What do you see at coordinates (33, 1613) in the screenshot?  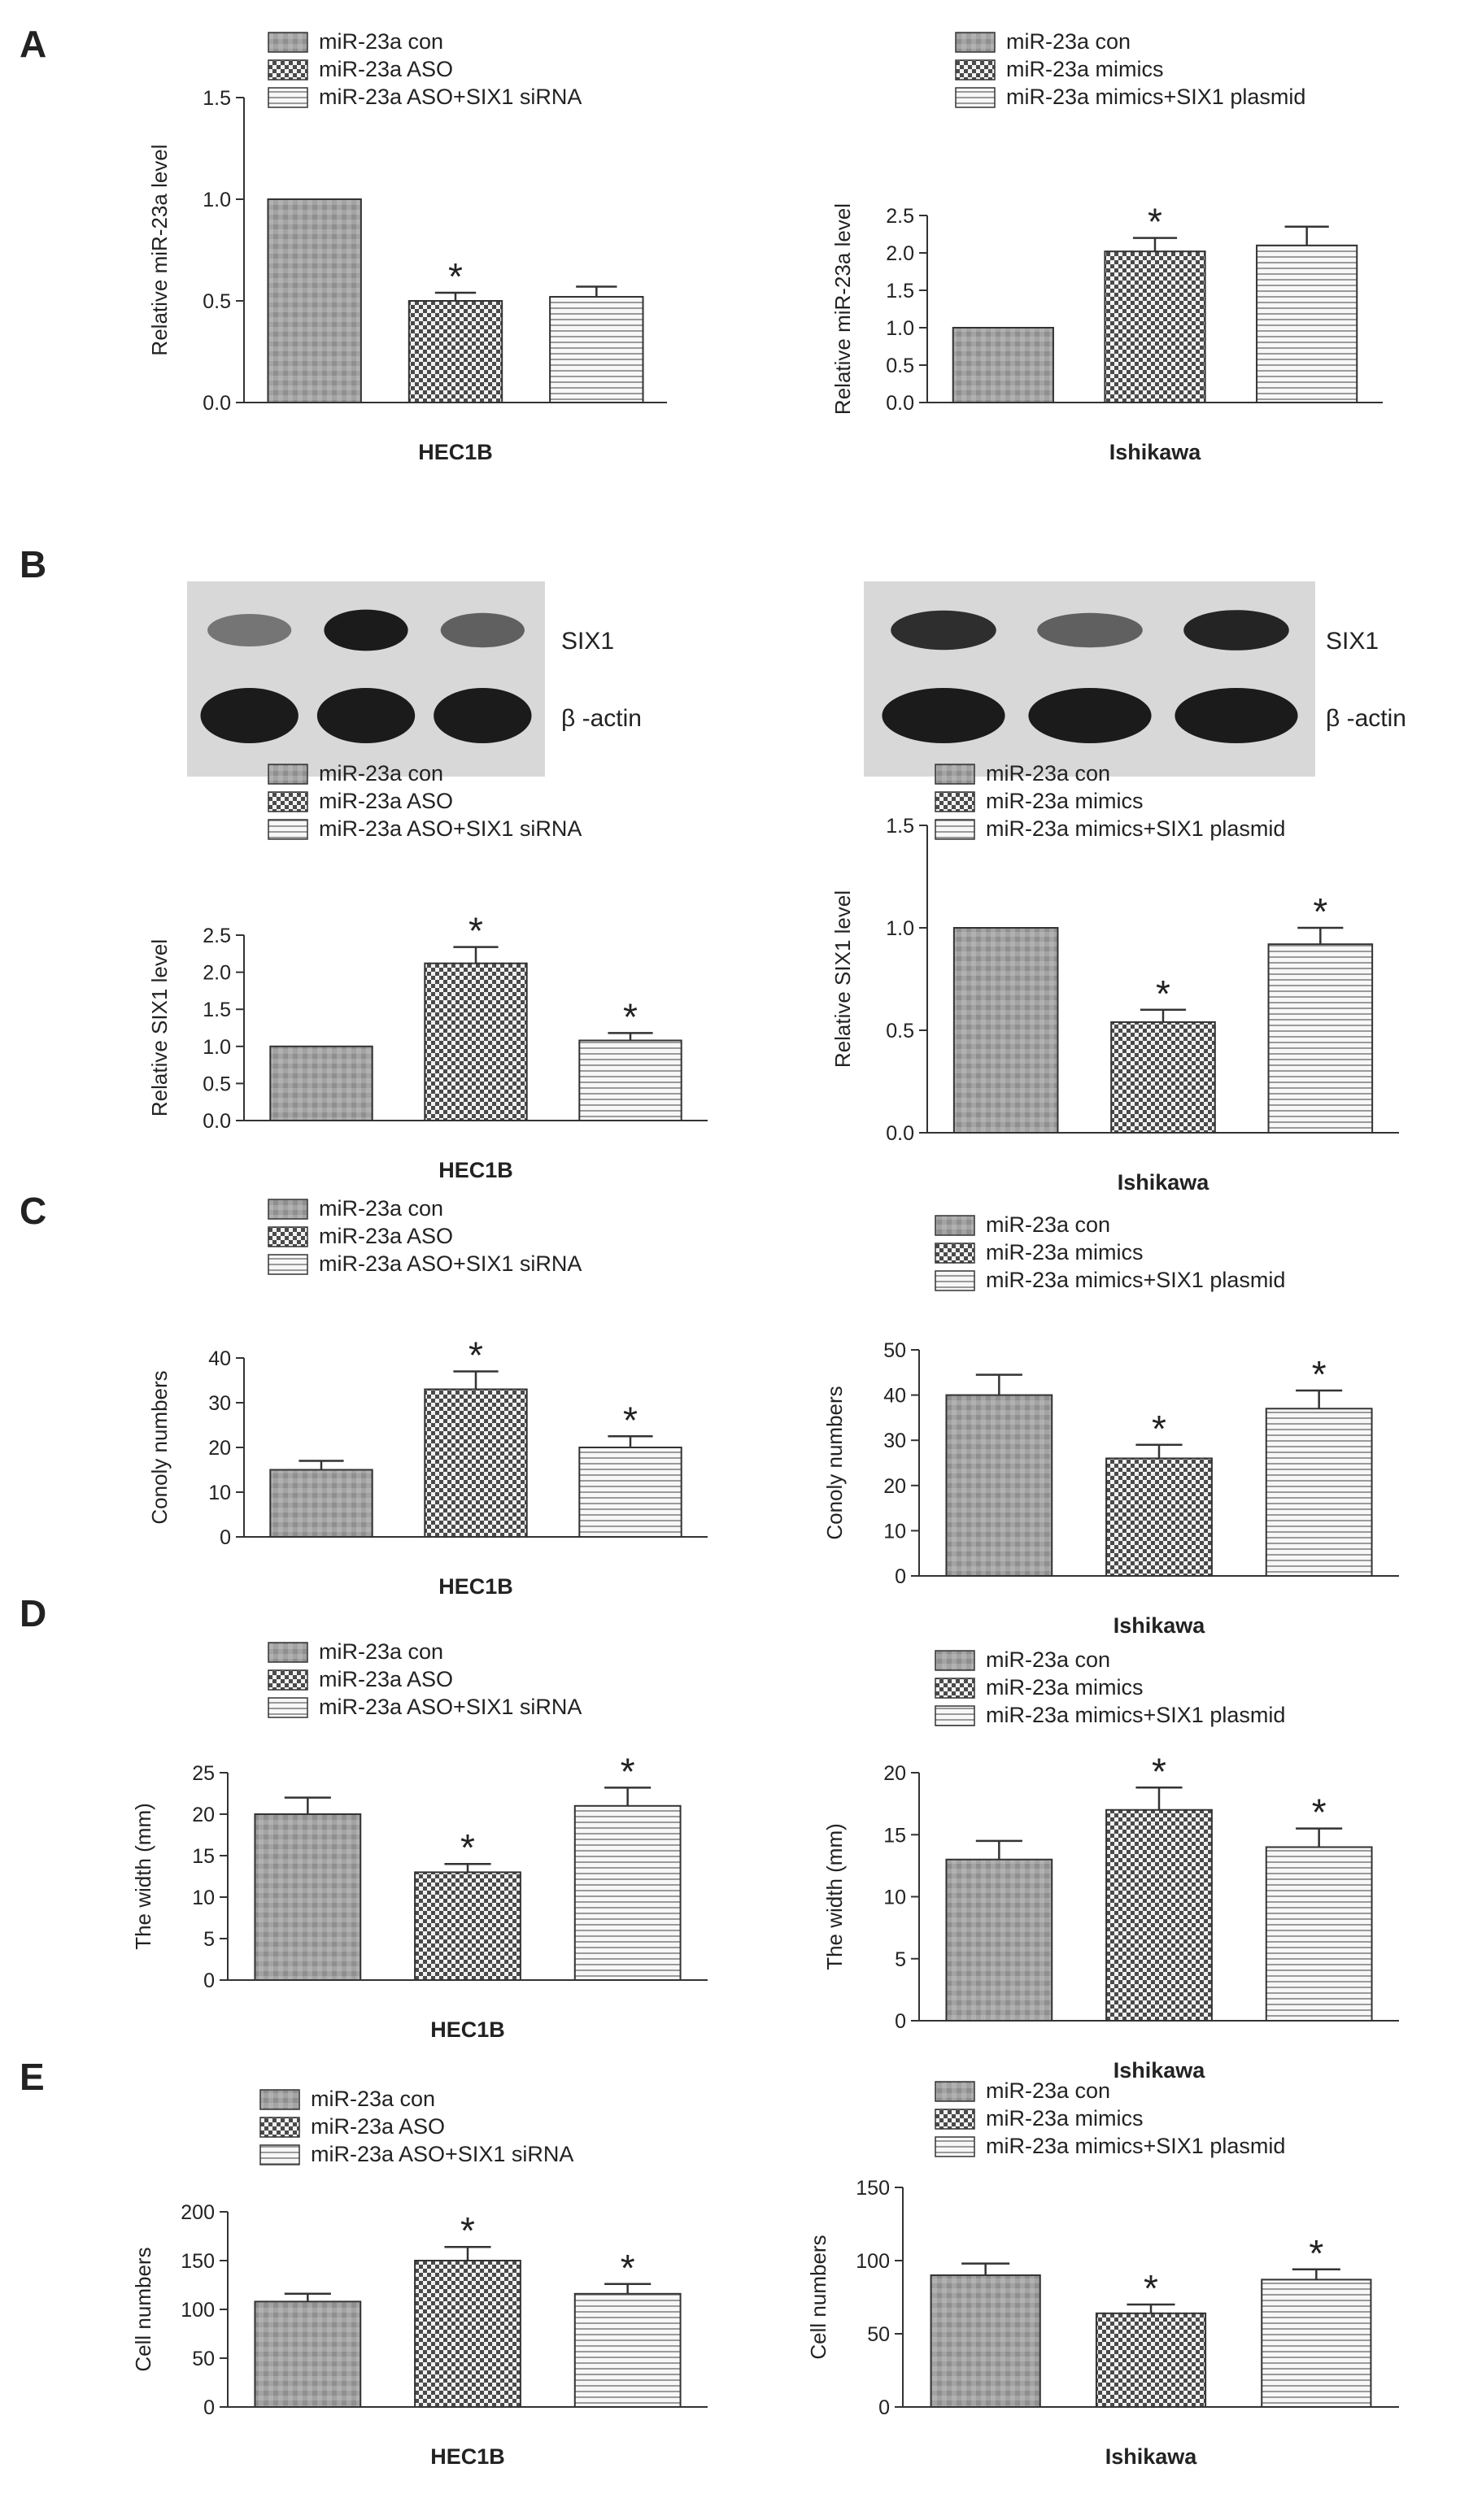 I see `panel-label-d: D` at bounding box center [33, 1613].